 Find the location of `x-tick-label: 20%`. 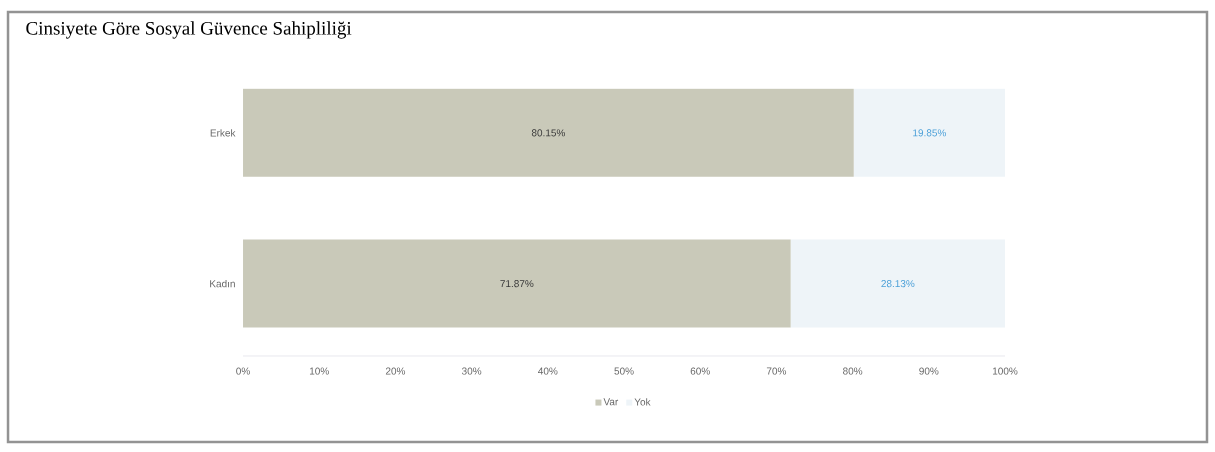

x-tick-label: 20% is located at coordinates (395, 371).